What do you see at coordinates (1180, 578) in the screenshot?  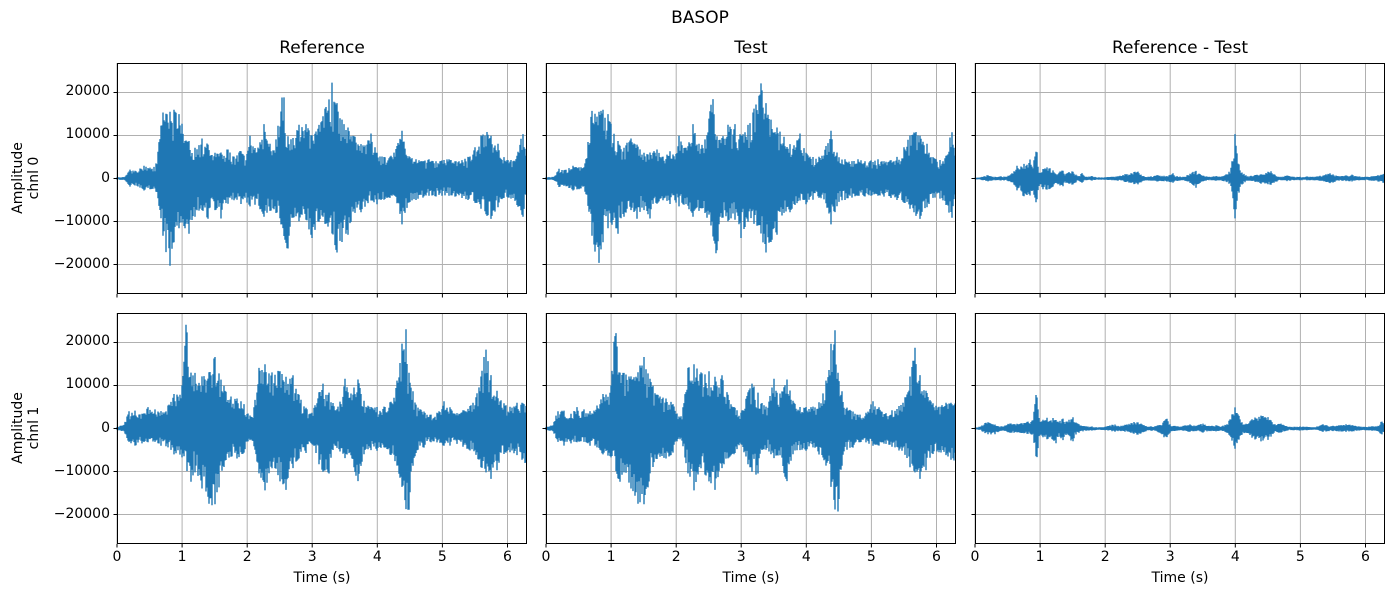 I see `x-axis-label-col2: Time (s)` at bounding box center [1180, 578].